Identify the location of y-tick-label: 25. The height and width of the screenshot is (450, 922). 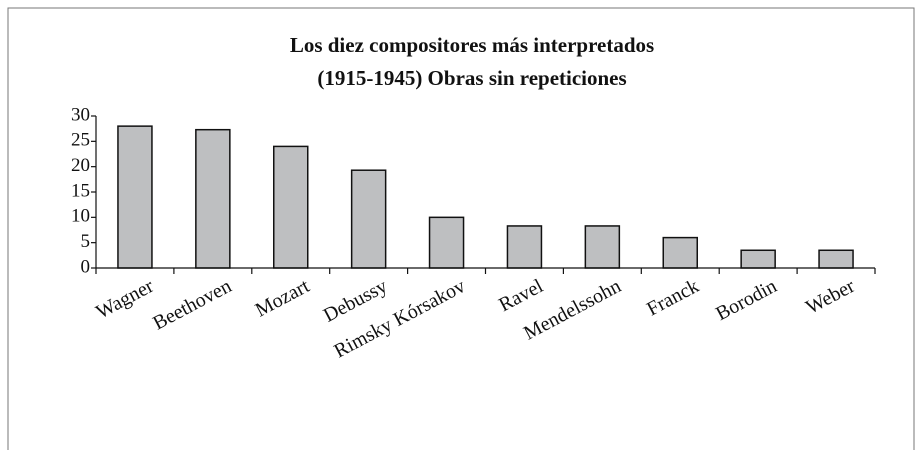
(80, 140).